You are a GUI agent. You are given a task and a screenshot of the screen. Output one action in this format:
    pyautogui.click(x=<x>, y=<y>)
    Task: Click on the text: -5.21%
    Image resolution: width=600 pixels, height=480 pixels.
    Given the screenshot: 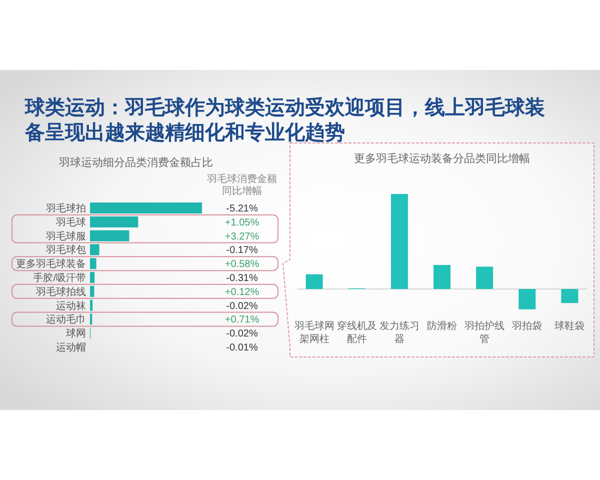 What is the action you would take?
    pyautogui.click(x=242, y=209)
    